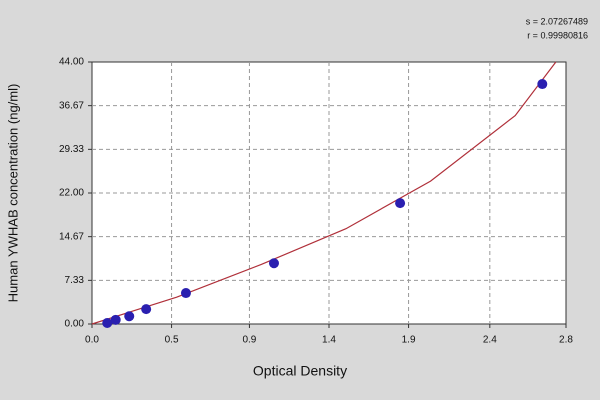 This screenshot has height=400, width=600. Describe the element at coordinates (409, 340) in the screenshot. I see `x-tick-label: 1.9` at that location.